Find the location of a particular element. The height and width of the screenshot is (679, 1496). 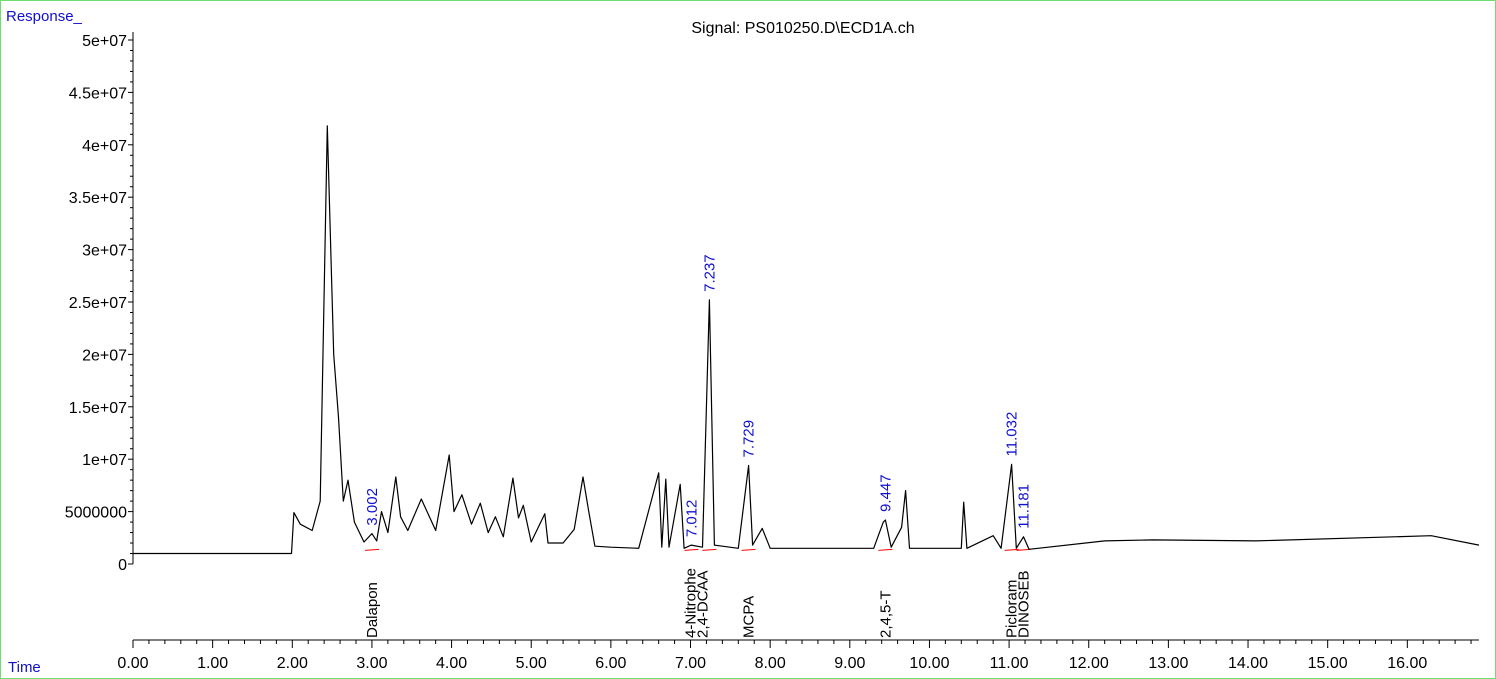

x-tick-label: 2.00 is located at coordinates (292, 663).